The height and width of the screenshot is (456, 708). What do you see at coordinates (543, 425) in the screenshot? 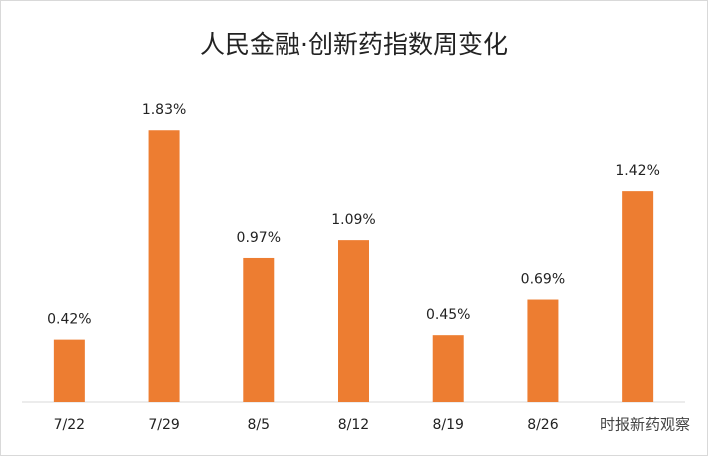
I see `x-tick-label: 8/26` at bounding box center [543, 425].